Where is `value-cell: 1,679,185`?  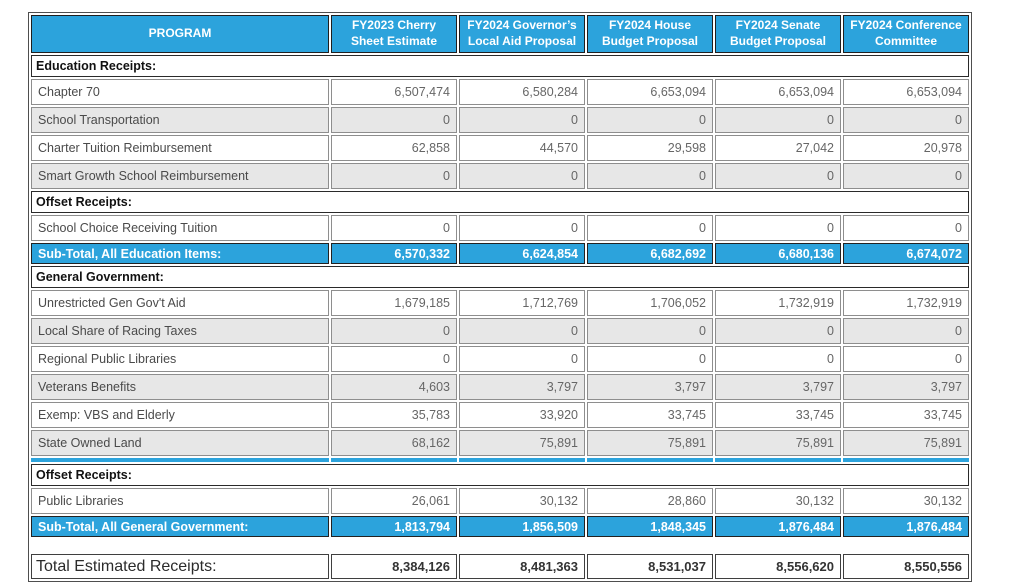 value-cell: 1,679,185 is located at coordinates (394, 303).